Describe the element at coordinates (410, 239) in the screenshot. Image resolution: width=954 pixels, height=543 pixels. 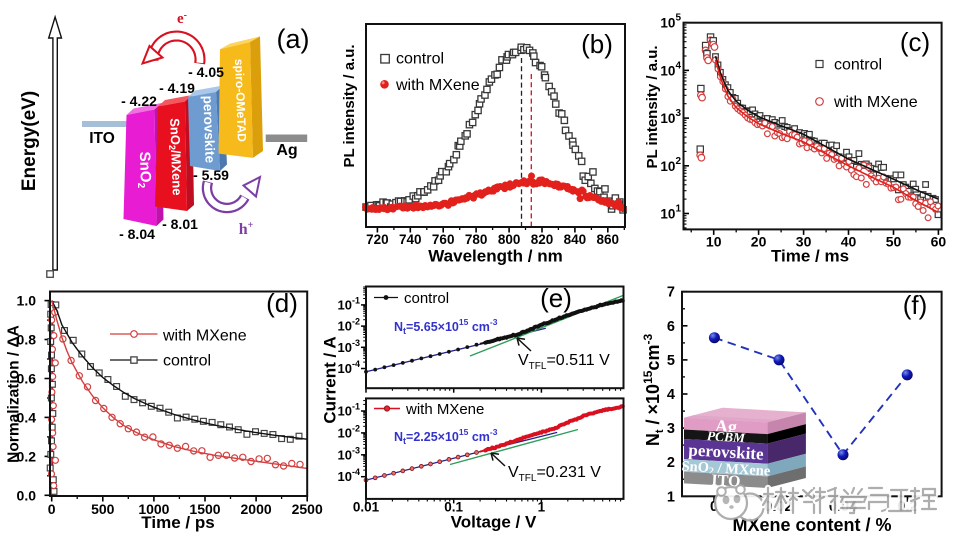
I see `svg-text: 740` at that location.